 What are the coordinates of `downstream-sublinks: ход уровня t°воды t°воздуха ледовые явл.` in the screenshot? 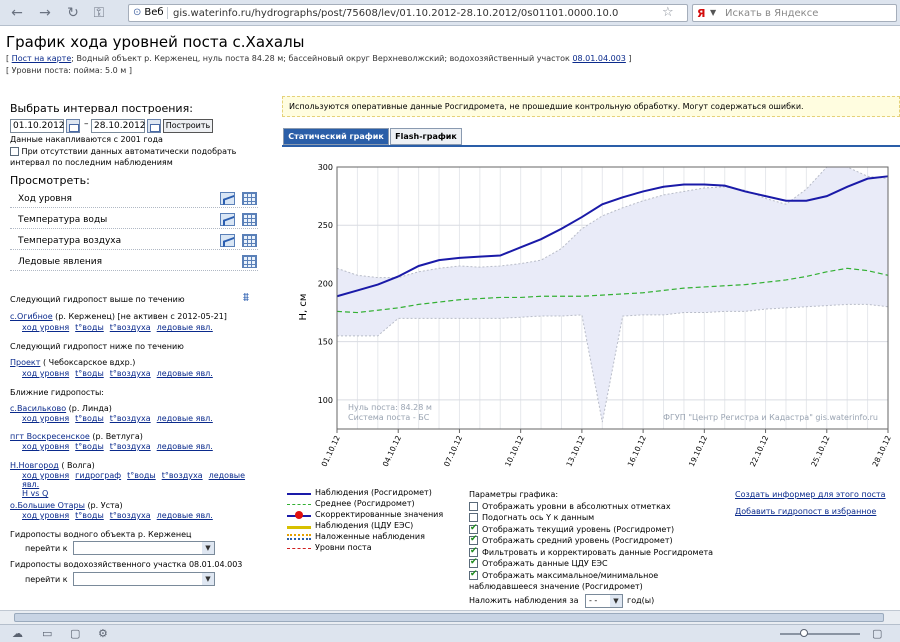 It's located at (147, 373).